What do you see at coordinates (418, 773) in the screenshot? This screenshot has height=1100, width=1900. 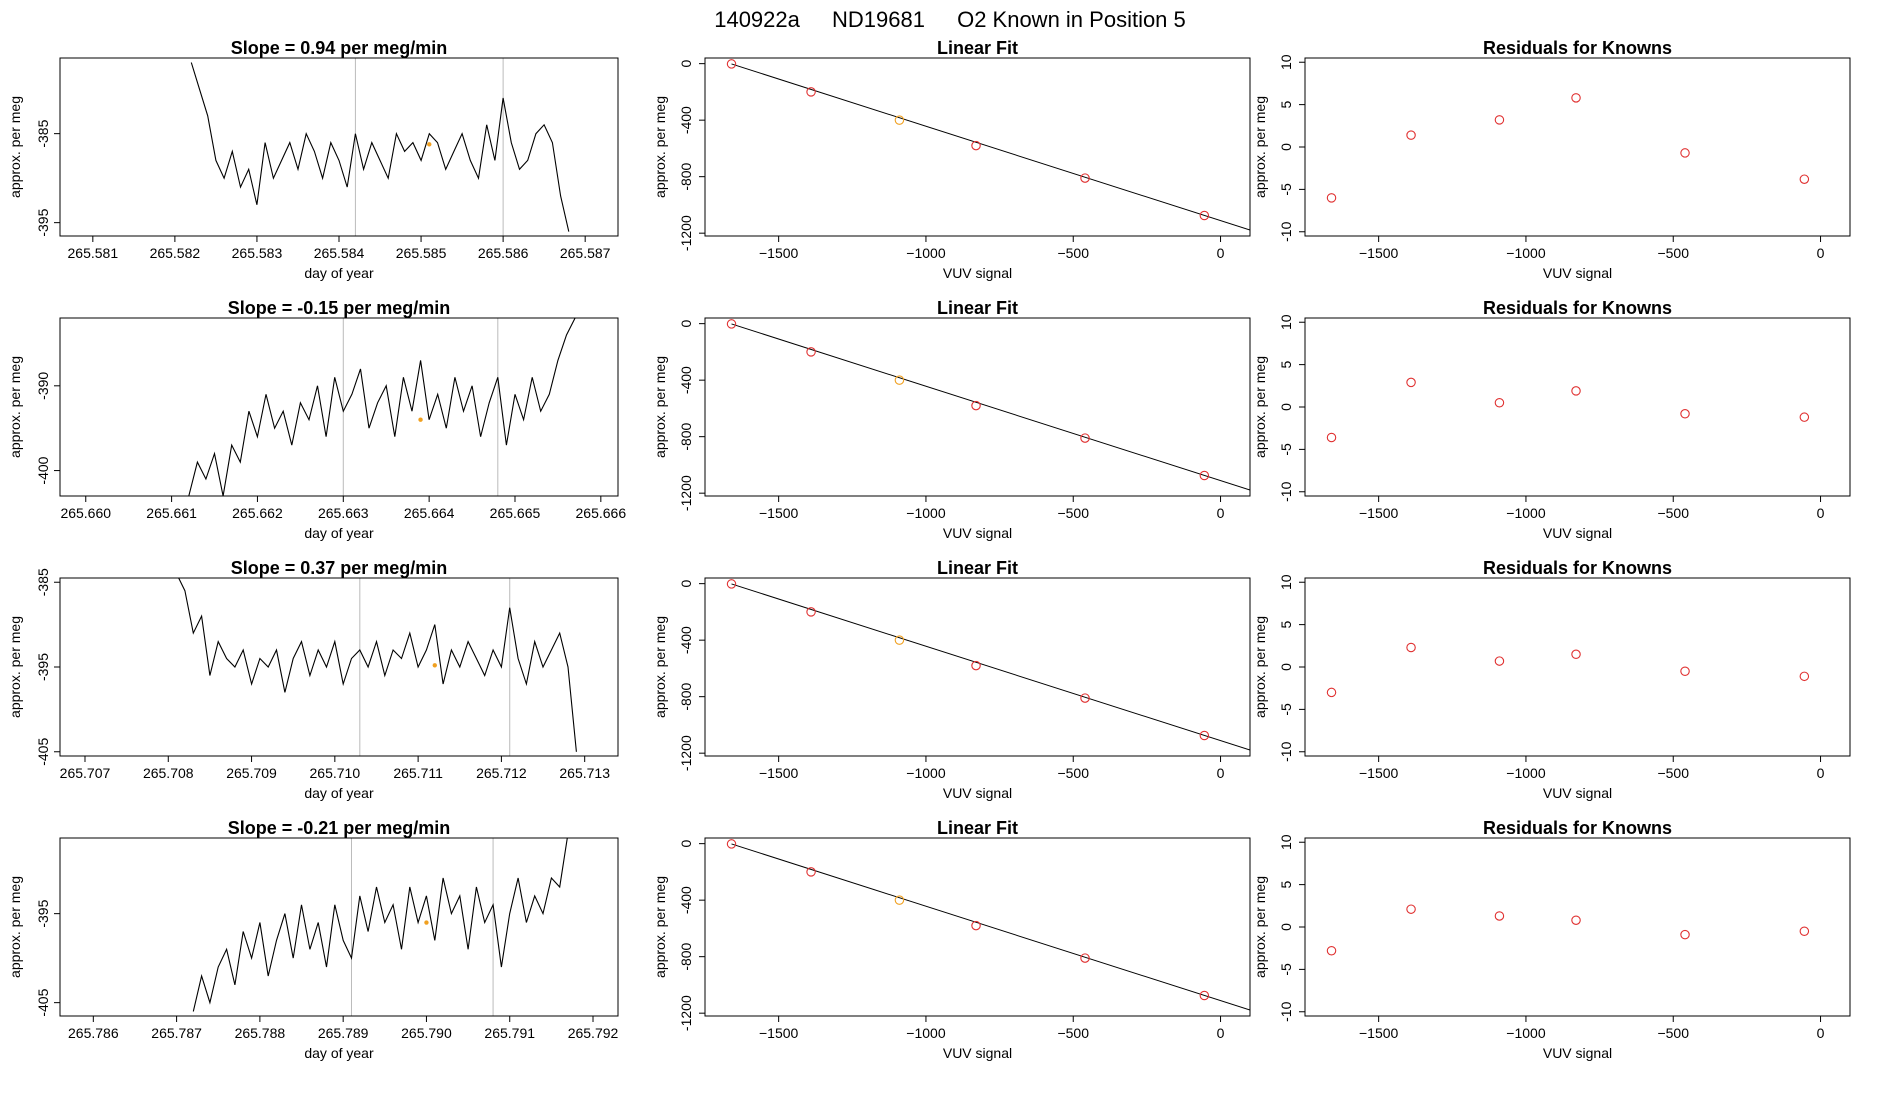 I see `x-tick-label: 265.711` at bounding box center [418, 773].